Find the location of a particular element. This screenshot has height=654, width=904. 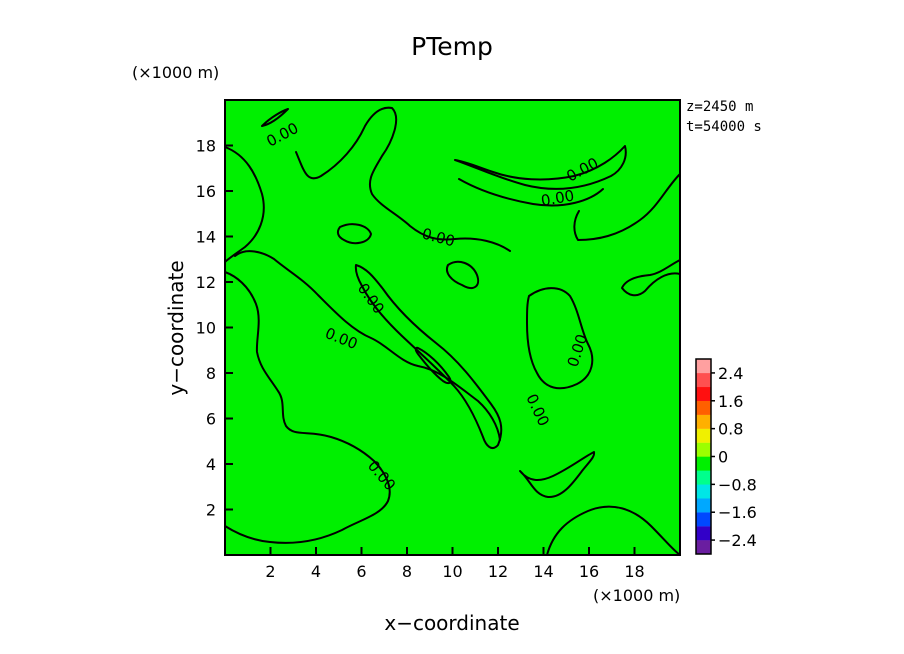

y-axis: 2 4 6 8 10 12 14 16 18 is located at coordinates (214, 328).